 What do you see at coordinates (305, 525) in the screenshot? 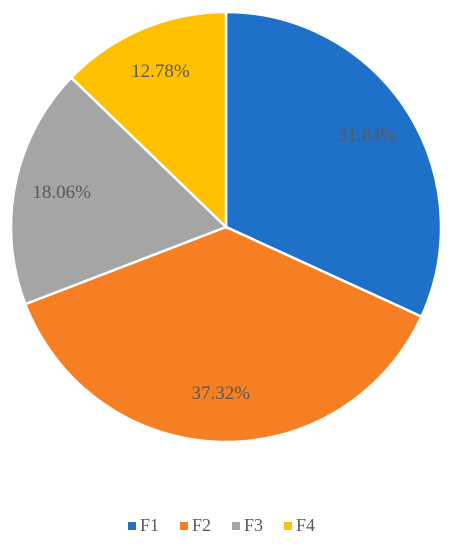
I see `legend-label: F4` at bounding box center [305, 525].